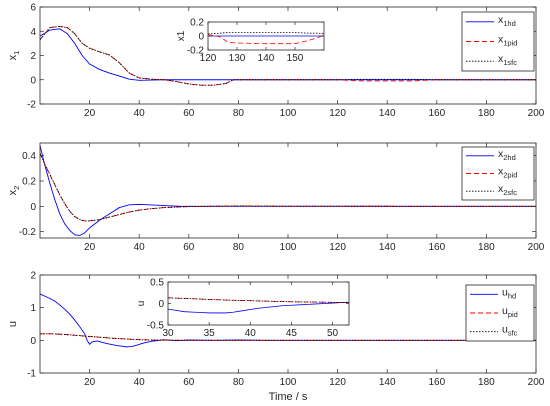 Image resolution: width=550 pixels, height=406 pixels. I want to click on legend-label-subscript: 2sfc, so click(510, 192).